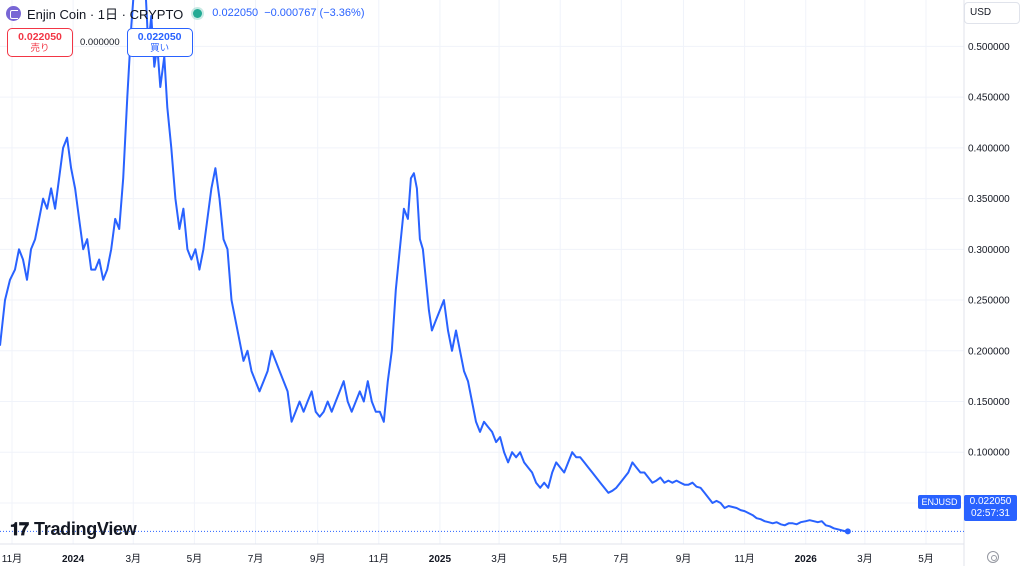  What do you see at coordinates (73, 559) in the screenshot?
I see `x-tick-label: 2024` at bounding box center [73, 559].